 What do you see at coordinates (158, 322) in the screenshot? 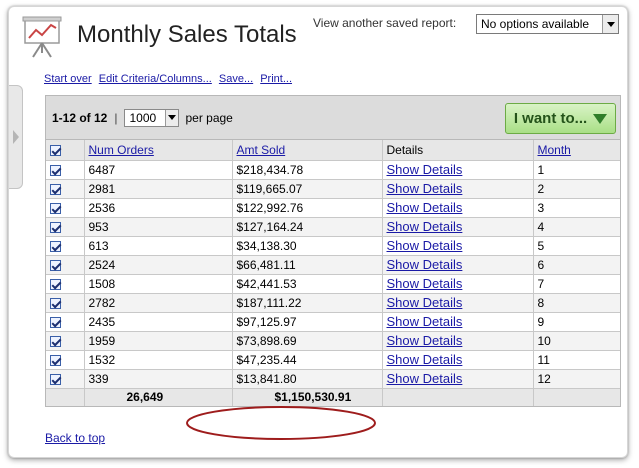
I see `num-orders-cell: 2435` at bounding box center [158, 322].